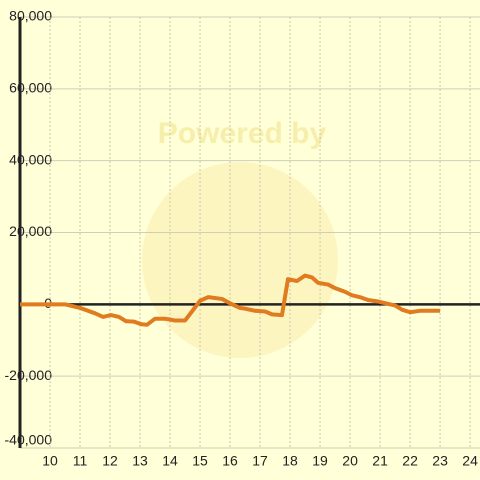 The height and width of the screenshot is (480, 480). What do you see at coordinates (50, 461) in the screenshot?
I see `x-tick-label: 10` at bounding box center [50, 461].